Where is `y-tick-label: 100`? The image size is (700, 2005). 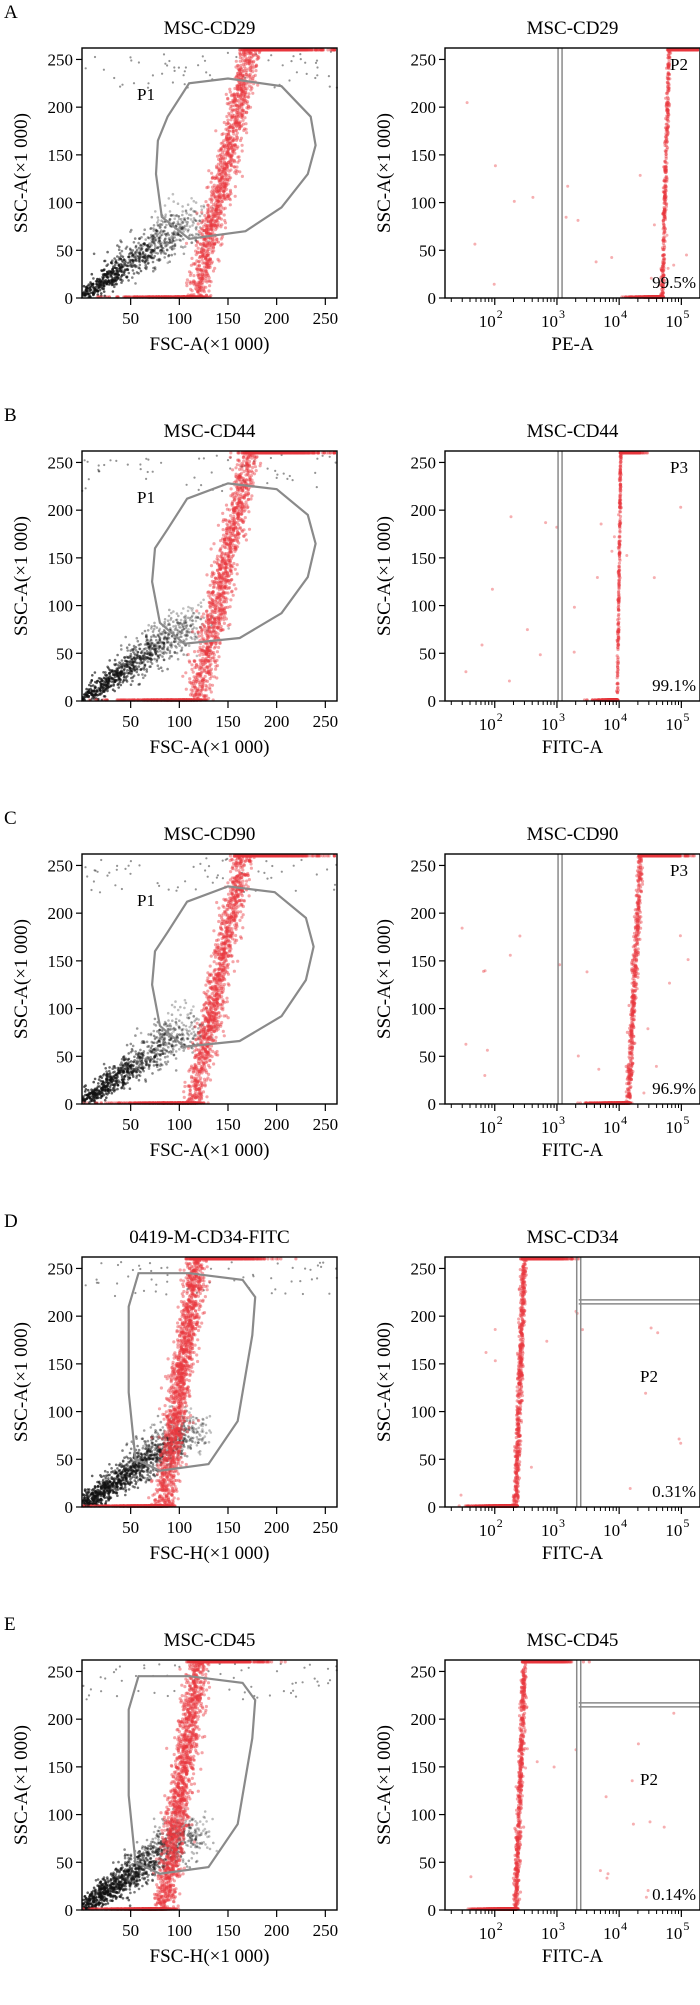 y-tick-label: 100 is located at coordinates (61, 203).